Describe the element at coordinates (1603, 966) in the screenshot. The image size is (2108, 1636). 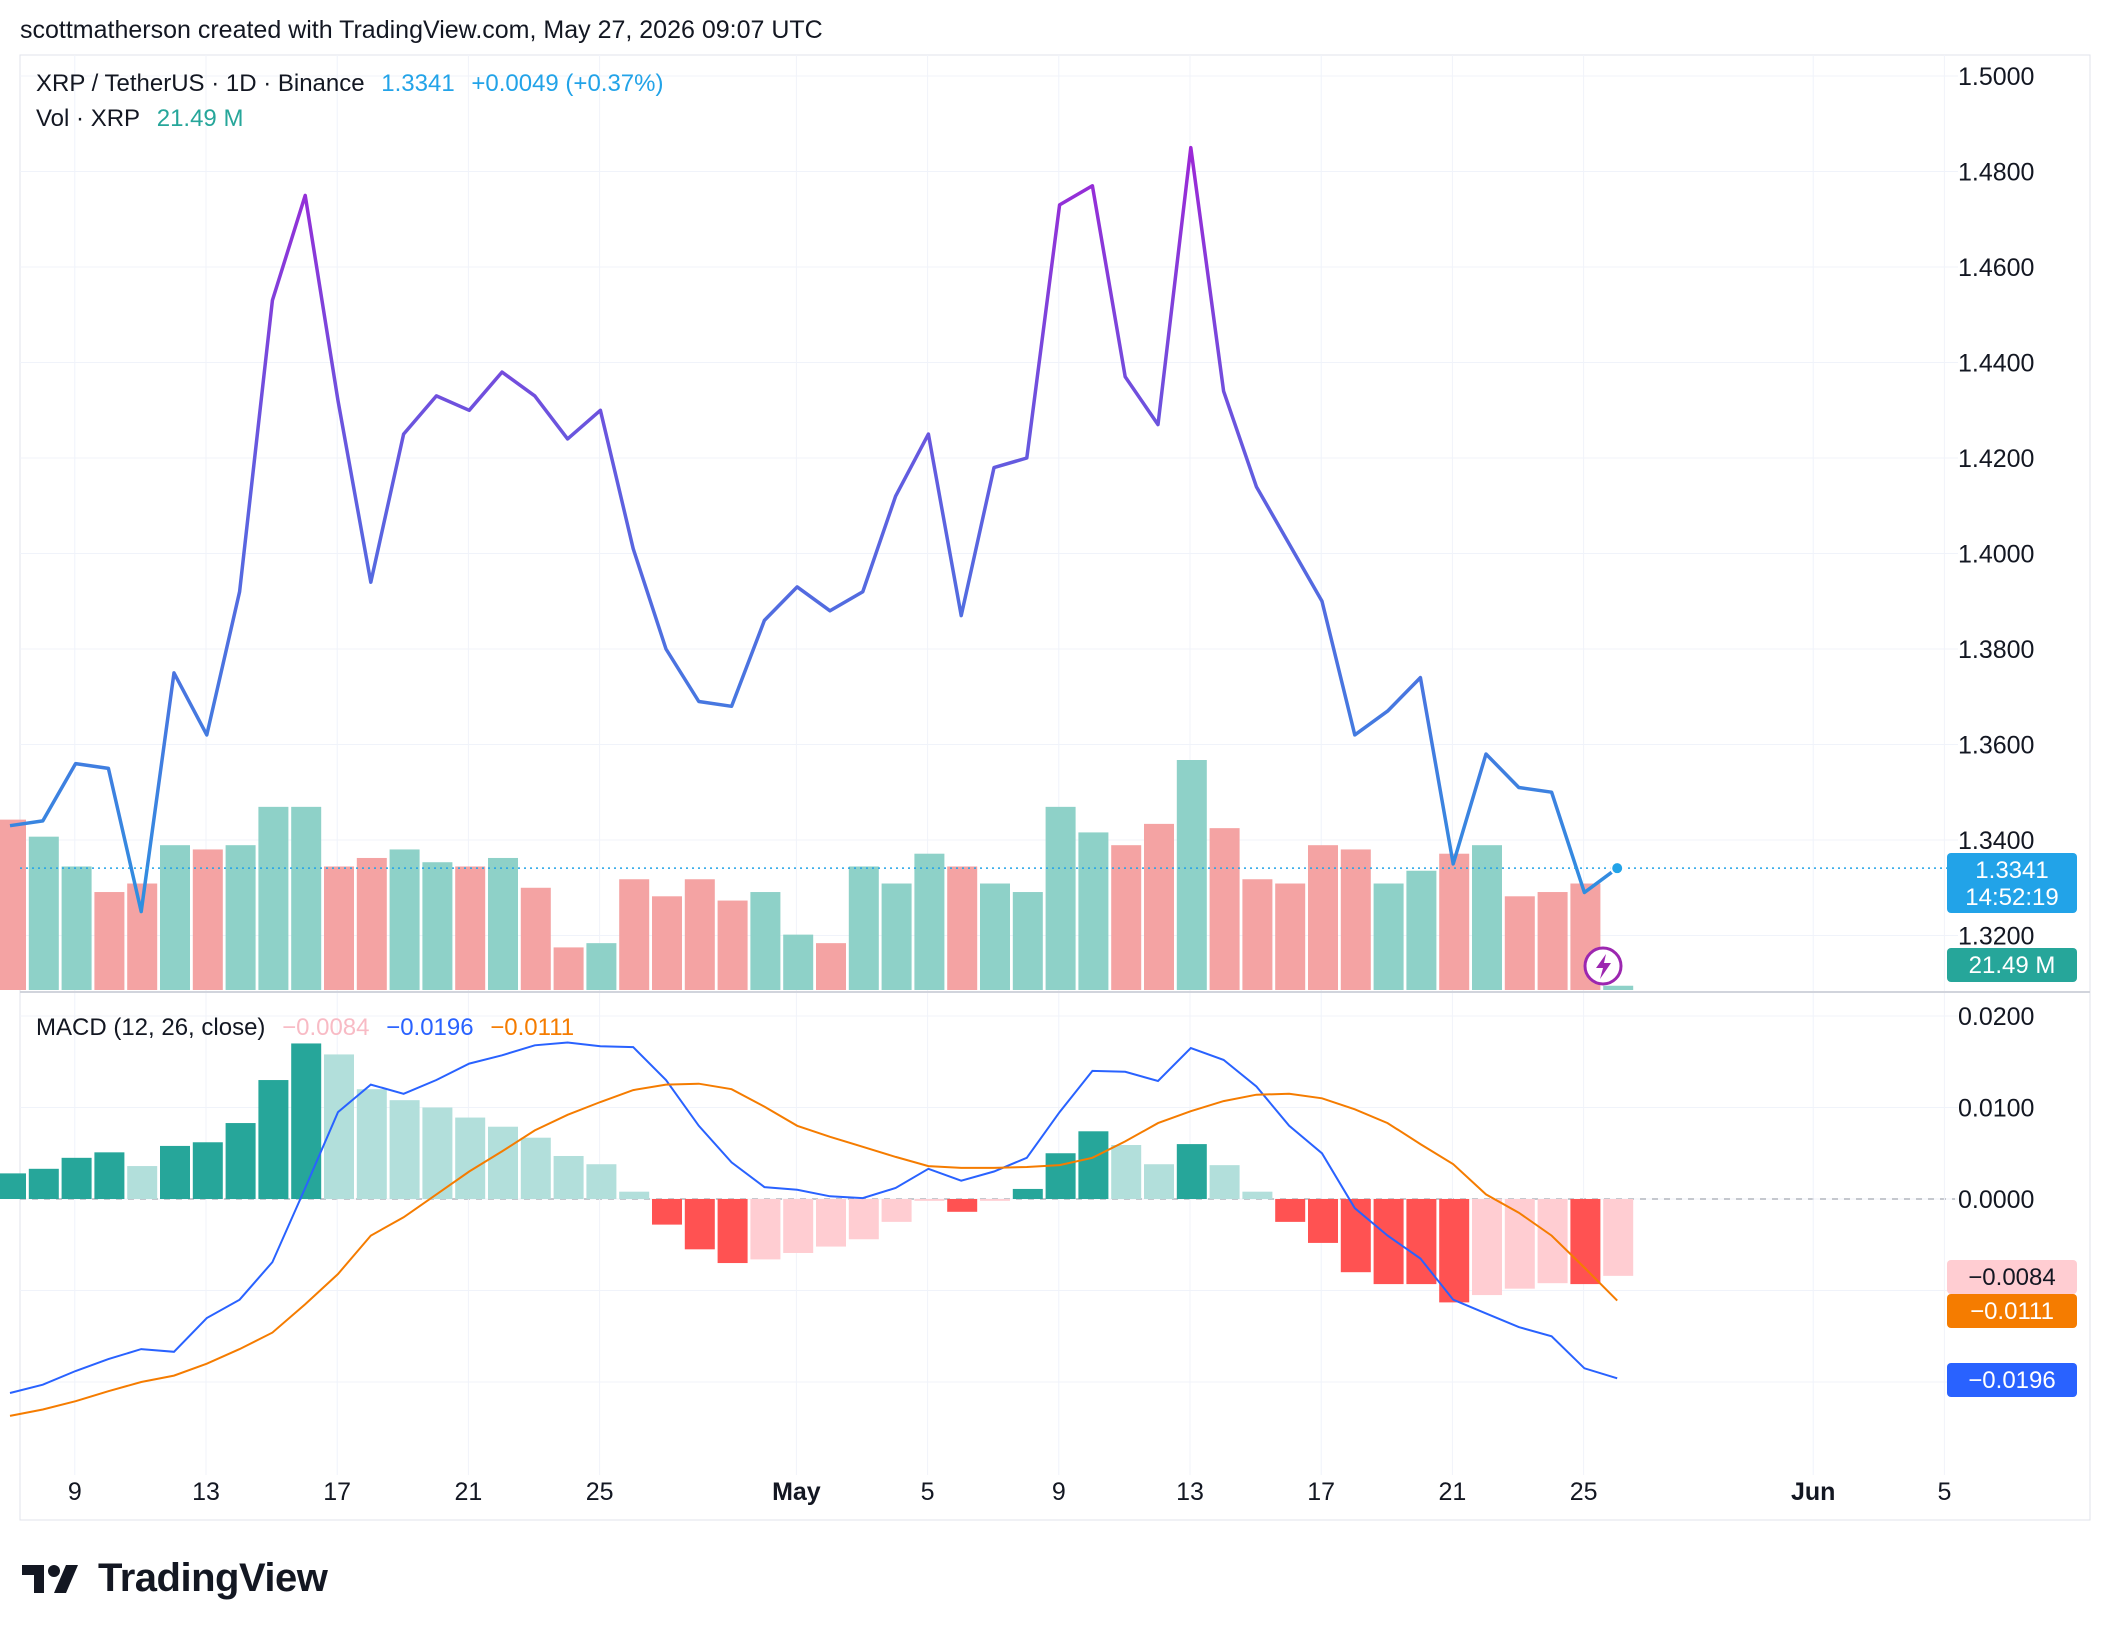
I see `lightning-icon` at that location.